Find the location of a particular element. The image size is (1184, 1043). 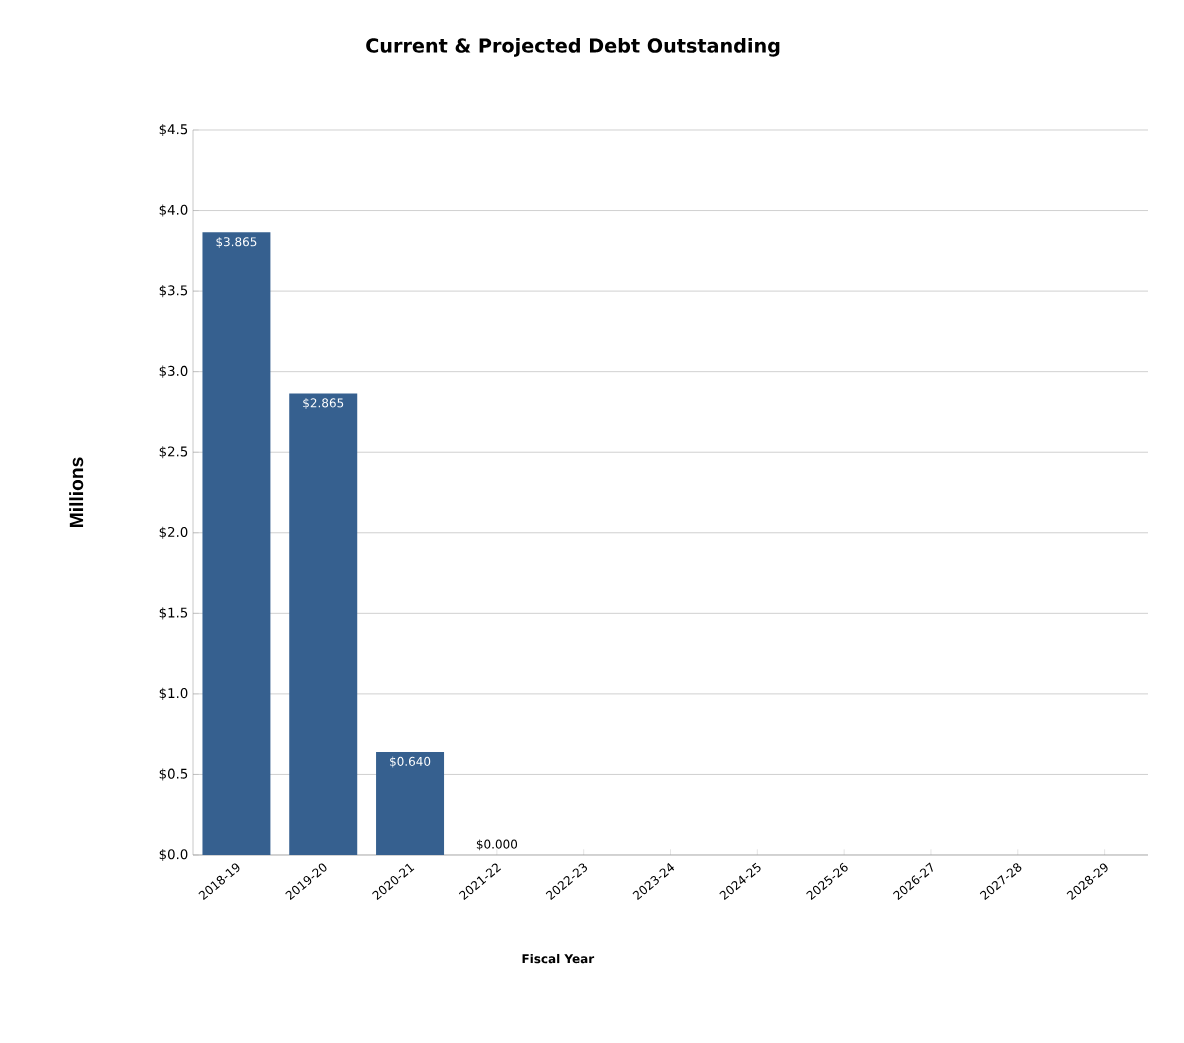

y-tick-label: $2.5 is located at coordinates (173, 452).